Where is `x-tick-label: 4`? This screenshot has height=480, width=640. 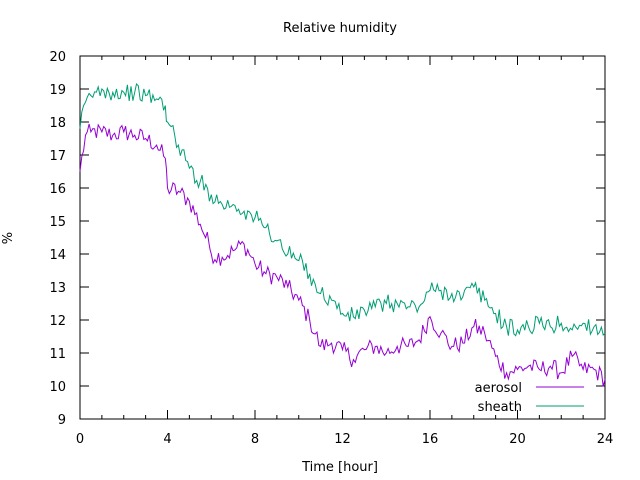 x-tick-label: 4 is located at coordinates (167, 439).